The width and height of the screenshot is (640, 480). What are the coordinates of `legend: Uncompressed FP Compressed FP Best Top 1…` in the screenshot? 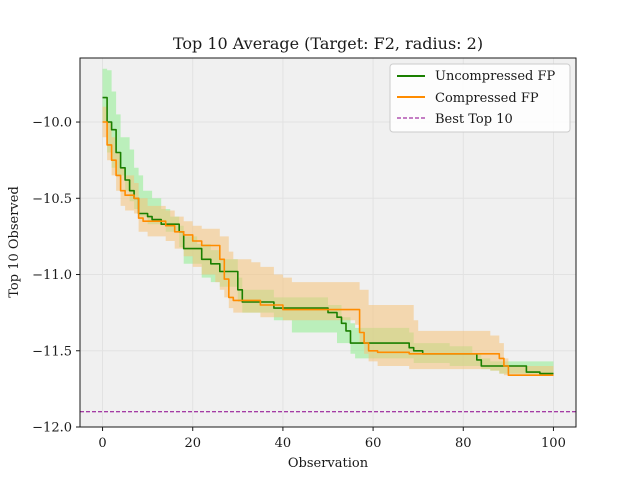 It's located at (480, 98).